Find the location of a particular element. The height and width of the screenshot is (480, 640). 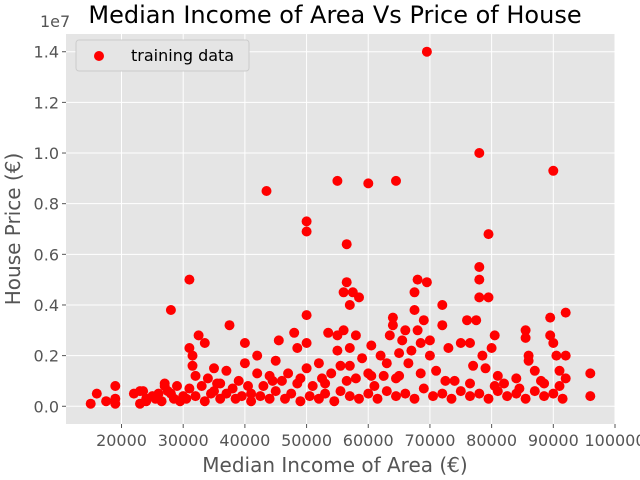

y-tick-label: 1.0 is located at coordinates (46, 153).